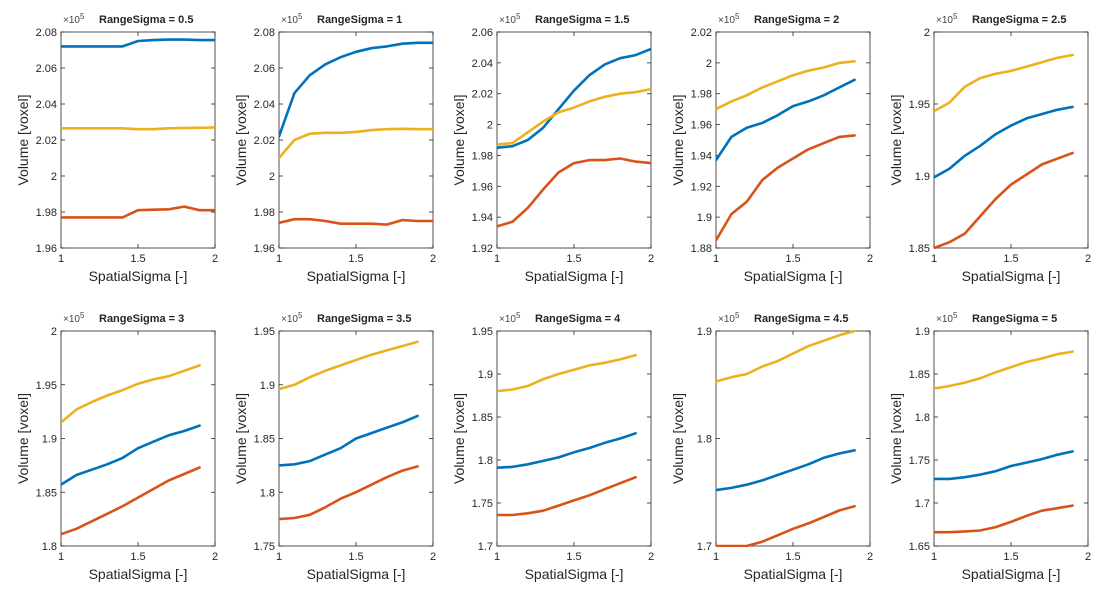  Describe the element at coordinates (701, 156) in the screenshot. I see `y-tick-label: 1.94` at that location.